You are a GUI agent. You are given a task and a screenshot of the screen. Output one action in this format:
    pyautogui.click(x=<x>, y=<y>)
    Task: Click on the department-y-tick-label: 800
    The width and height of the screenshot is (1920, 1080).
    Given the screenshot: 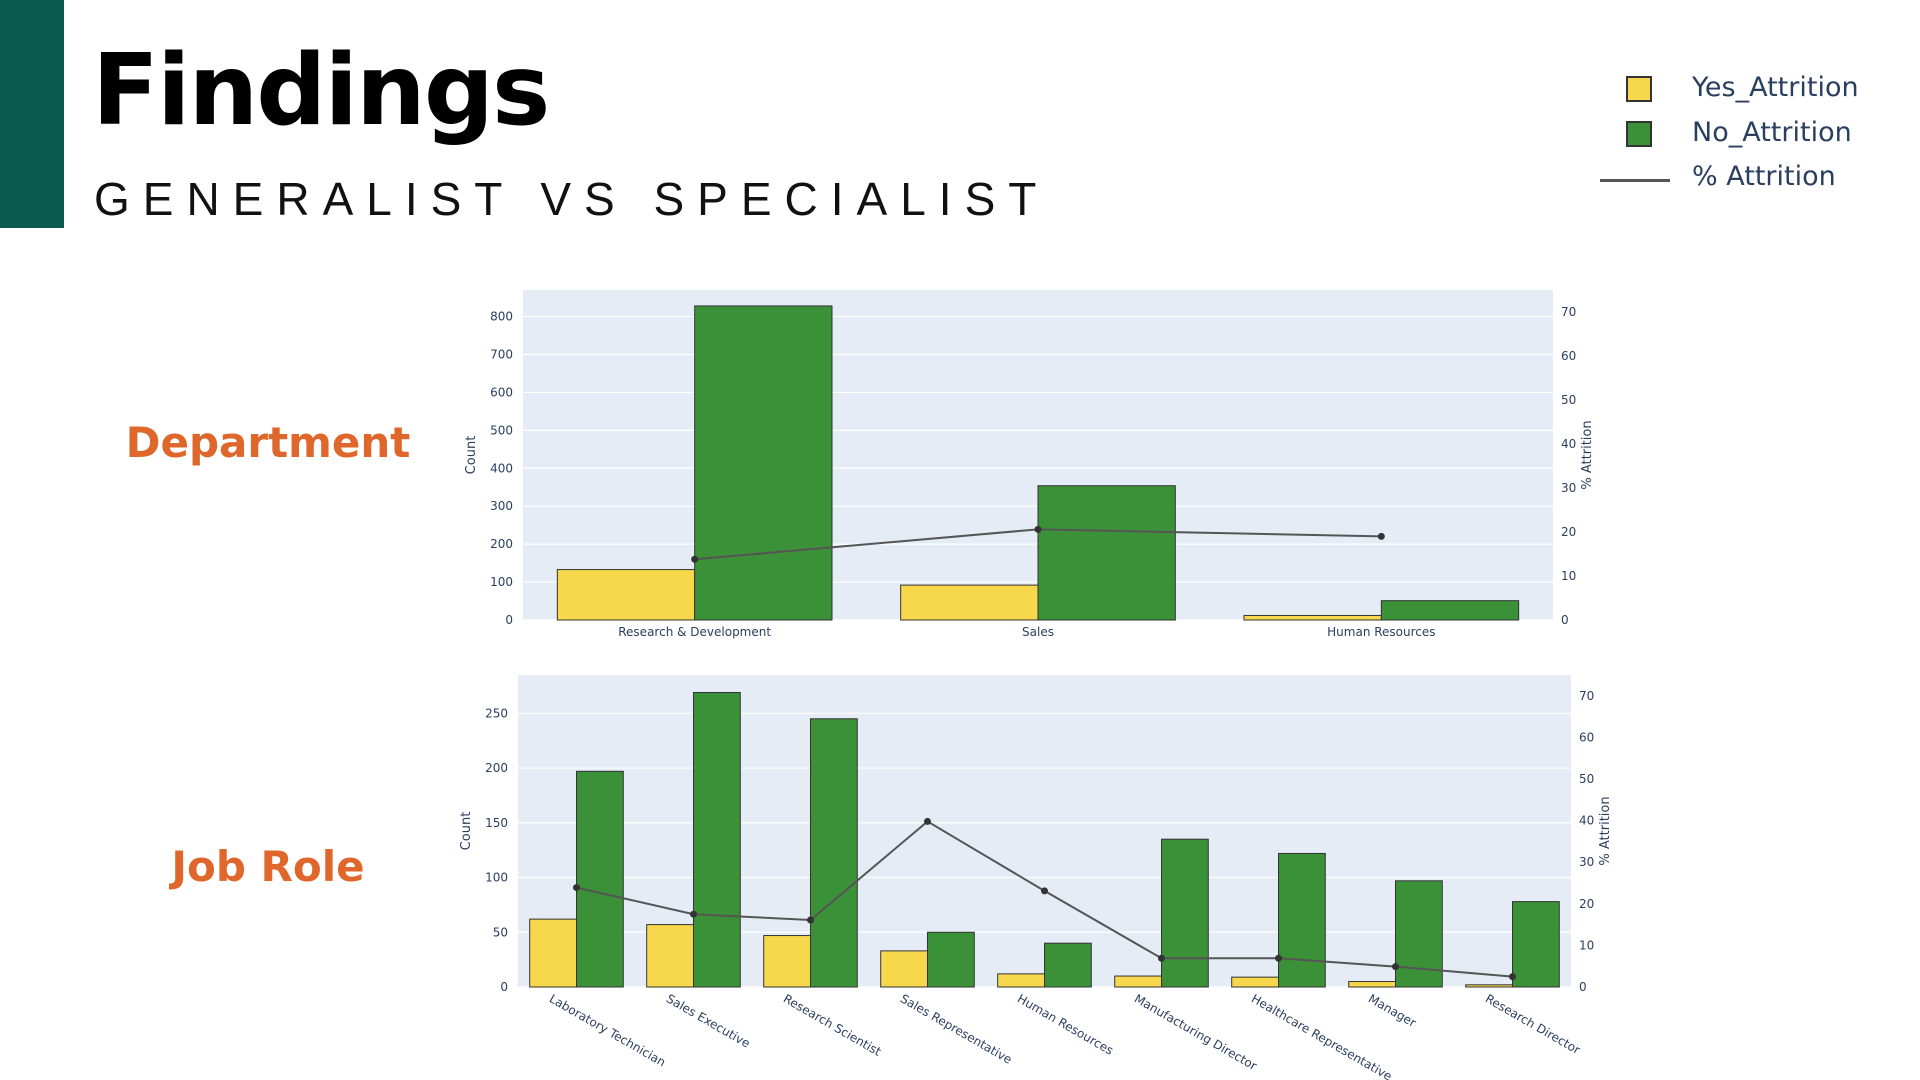 What is the action you would take?
    pyautogui.click(x=501, y=317)
    